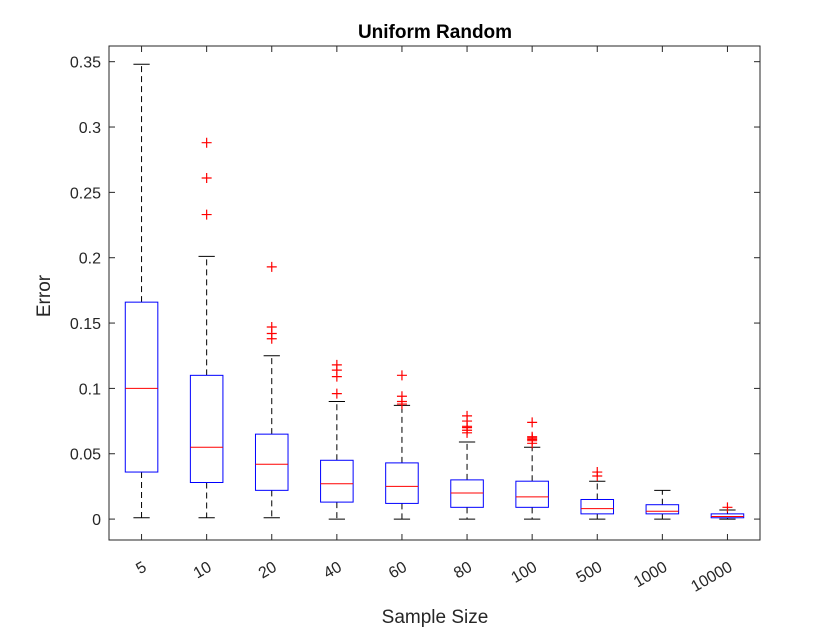 Image resolution: width=840 pixels, height=630 pixels. What do you see at coordinates (268, 571) in the screenshot?
I see `x-tick-label: 20` at bounding box center [268, 571].